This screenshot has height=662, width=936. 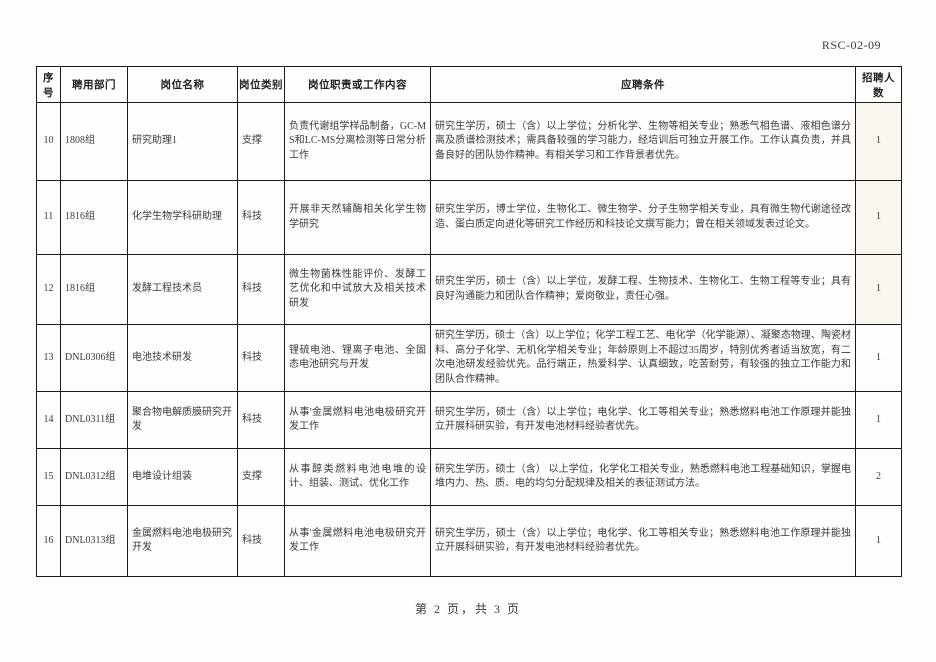 I want to click on headcount-cell: 2, so click(x=878, y=477).